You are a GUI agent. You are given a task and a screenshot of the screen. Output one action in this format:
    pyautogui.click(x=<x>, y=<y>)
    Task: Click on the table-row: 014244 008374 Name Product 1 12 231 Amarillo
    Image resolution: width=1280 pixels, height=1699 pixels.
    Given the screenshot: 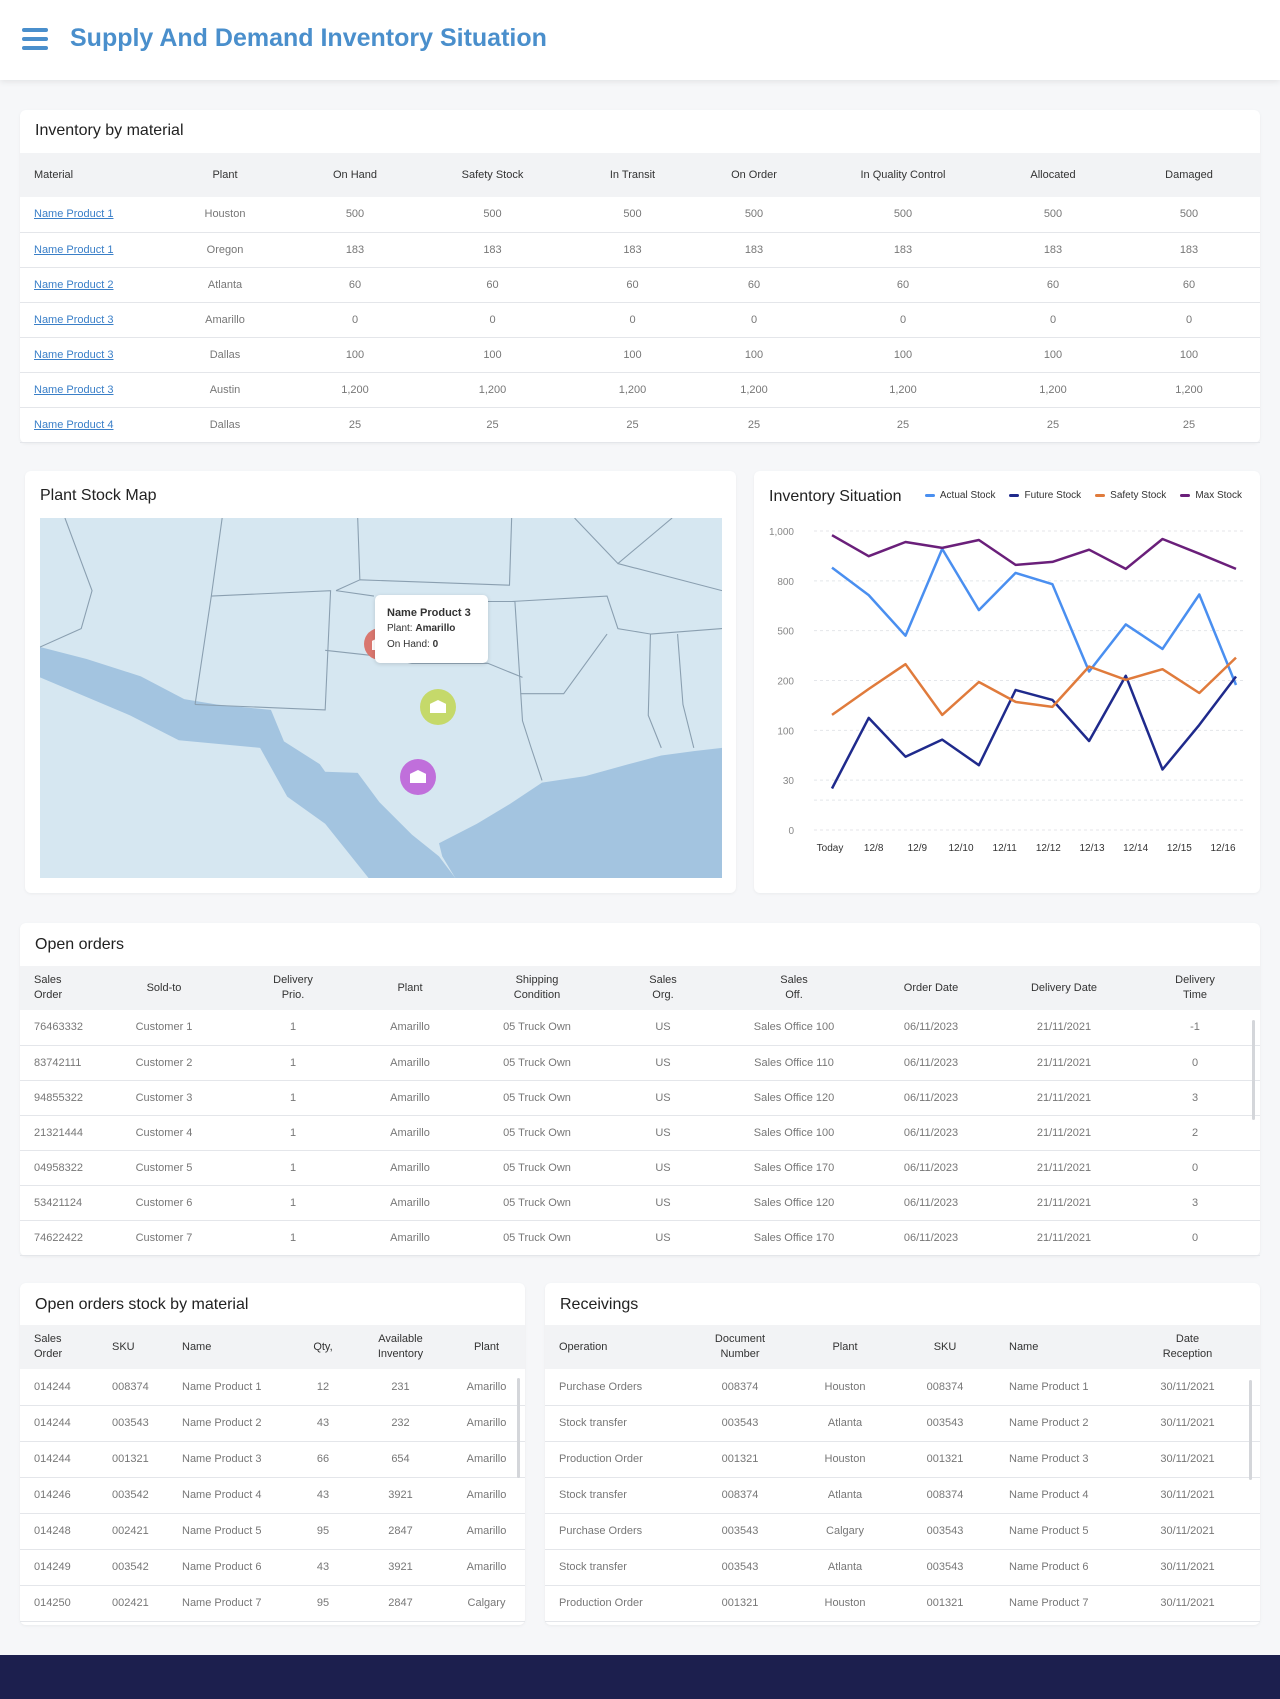 What is the action you would take?
    pyautogui.click(x=272, y=1387)
    